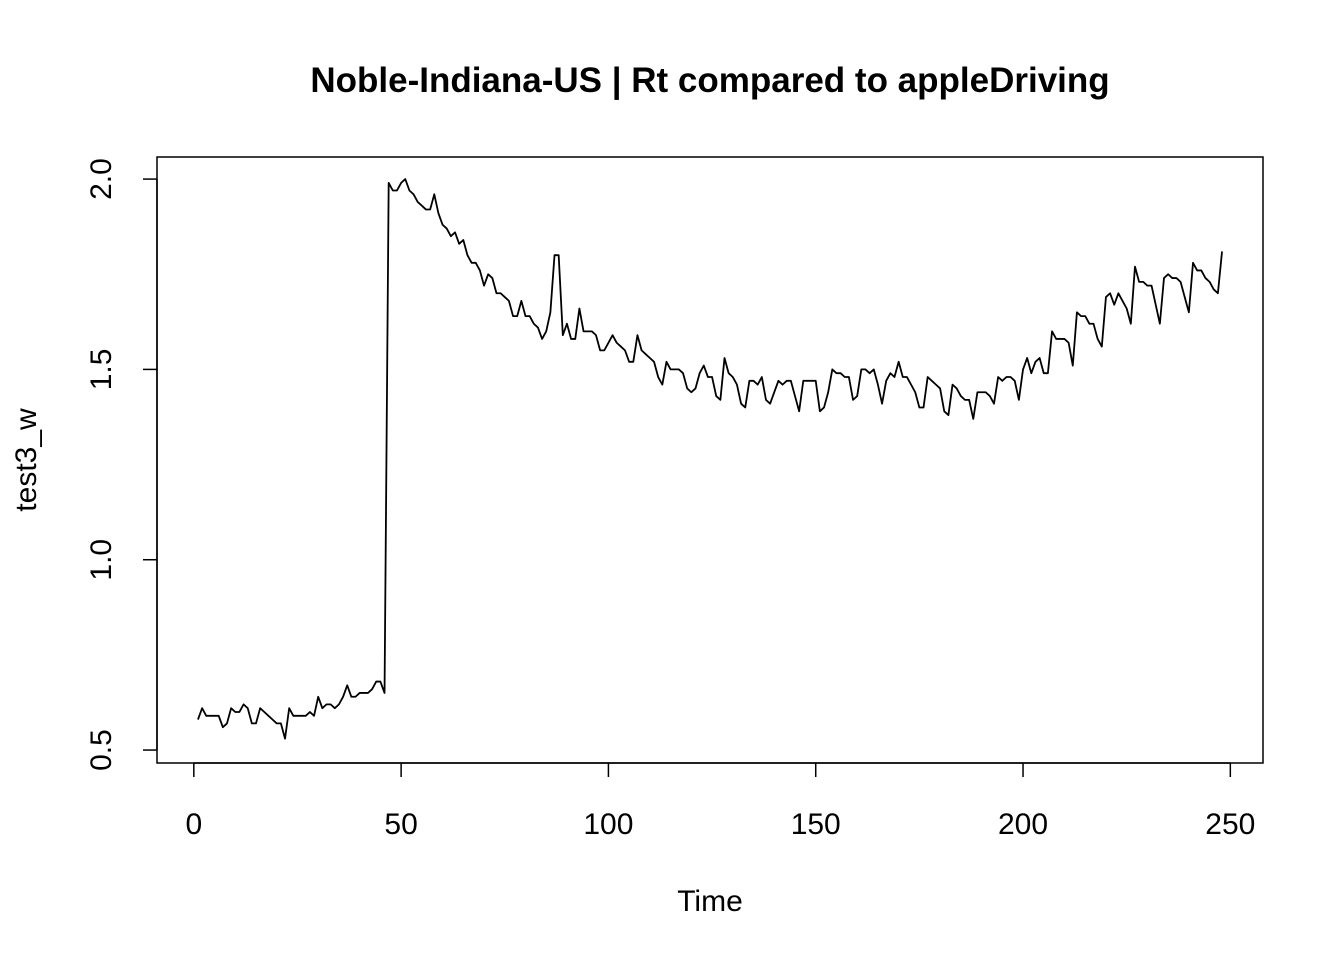  I want to click on x-tick-label: 200, so click(1023, 824).